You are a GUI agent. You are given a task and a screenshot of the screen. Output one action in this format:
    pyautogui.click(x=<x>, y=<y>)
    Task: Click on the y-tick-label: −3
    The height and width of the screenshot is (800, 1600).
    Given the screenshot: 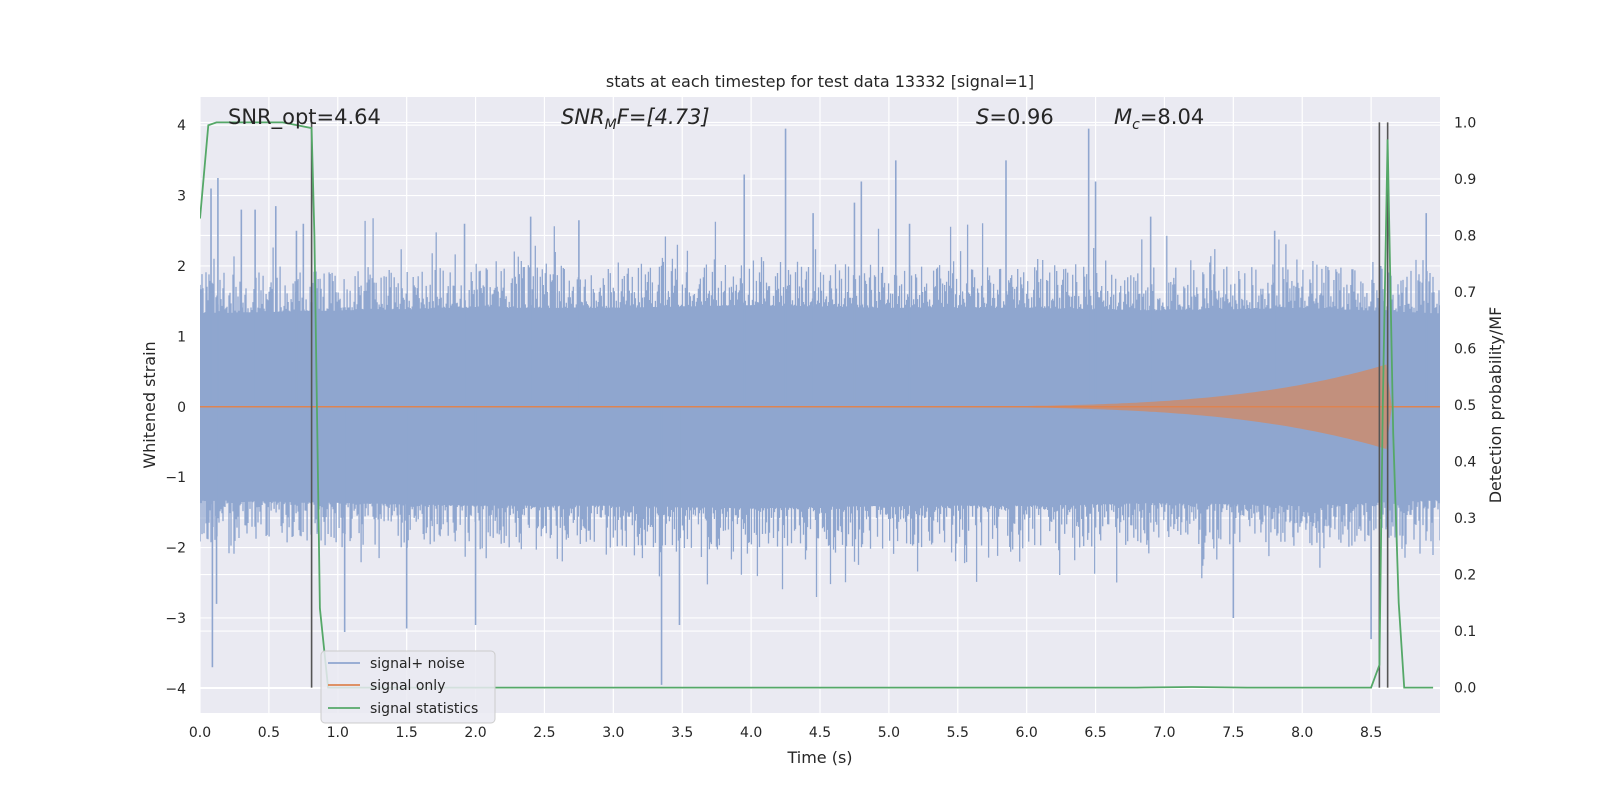 What is the action you would take?
    pyautogui.click(x=175, y=619)
    